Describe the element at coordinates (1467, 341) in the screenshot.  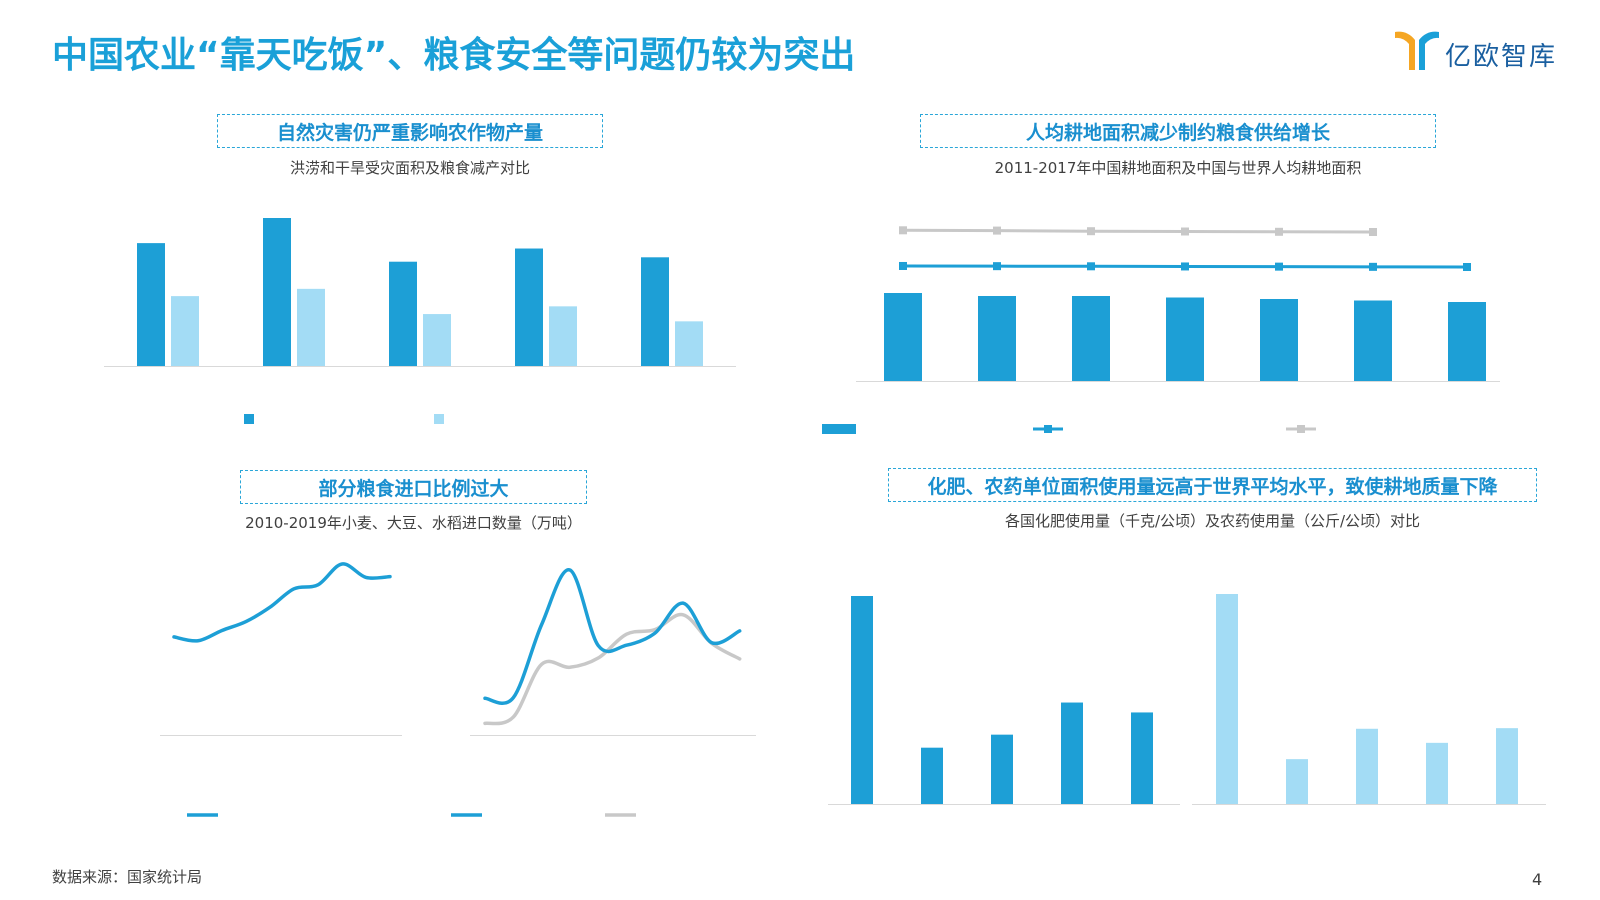
I see `bar-arable-2017` at that location.